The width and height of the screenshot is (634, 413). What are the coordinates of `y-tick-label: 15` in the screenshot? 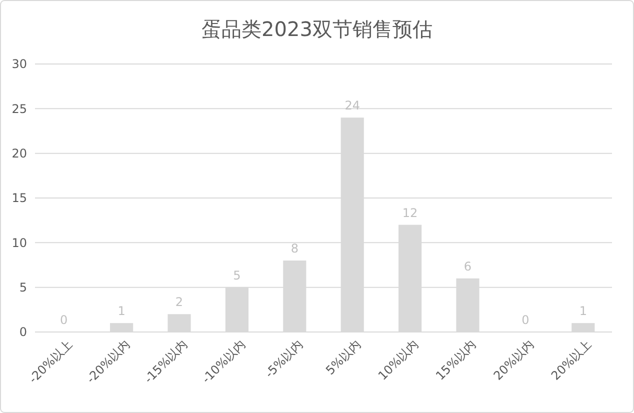 It's located at (19, 198).